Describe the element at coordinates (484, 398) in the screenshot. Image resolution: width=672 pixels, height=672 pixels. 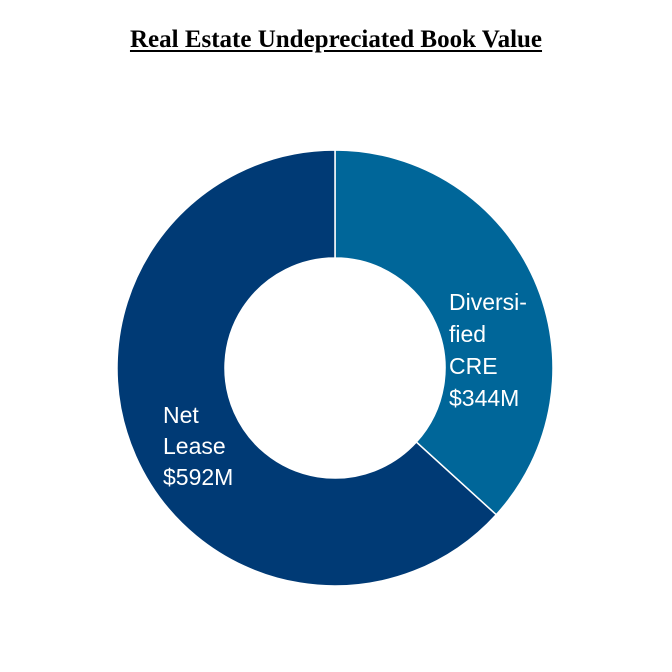
I see `slice-label-line: $344M` at that location.